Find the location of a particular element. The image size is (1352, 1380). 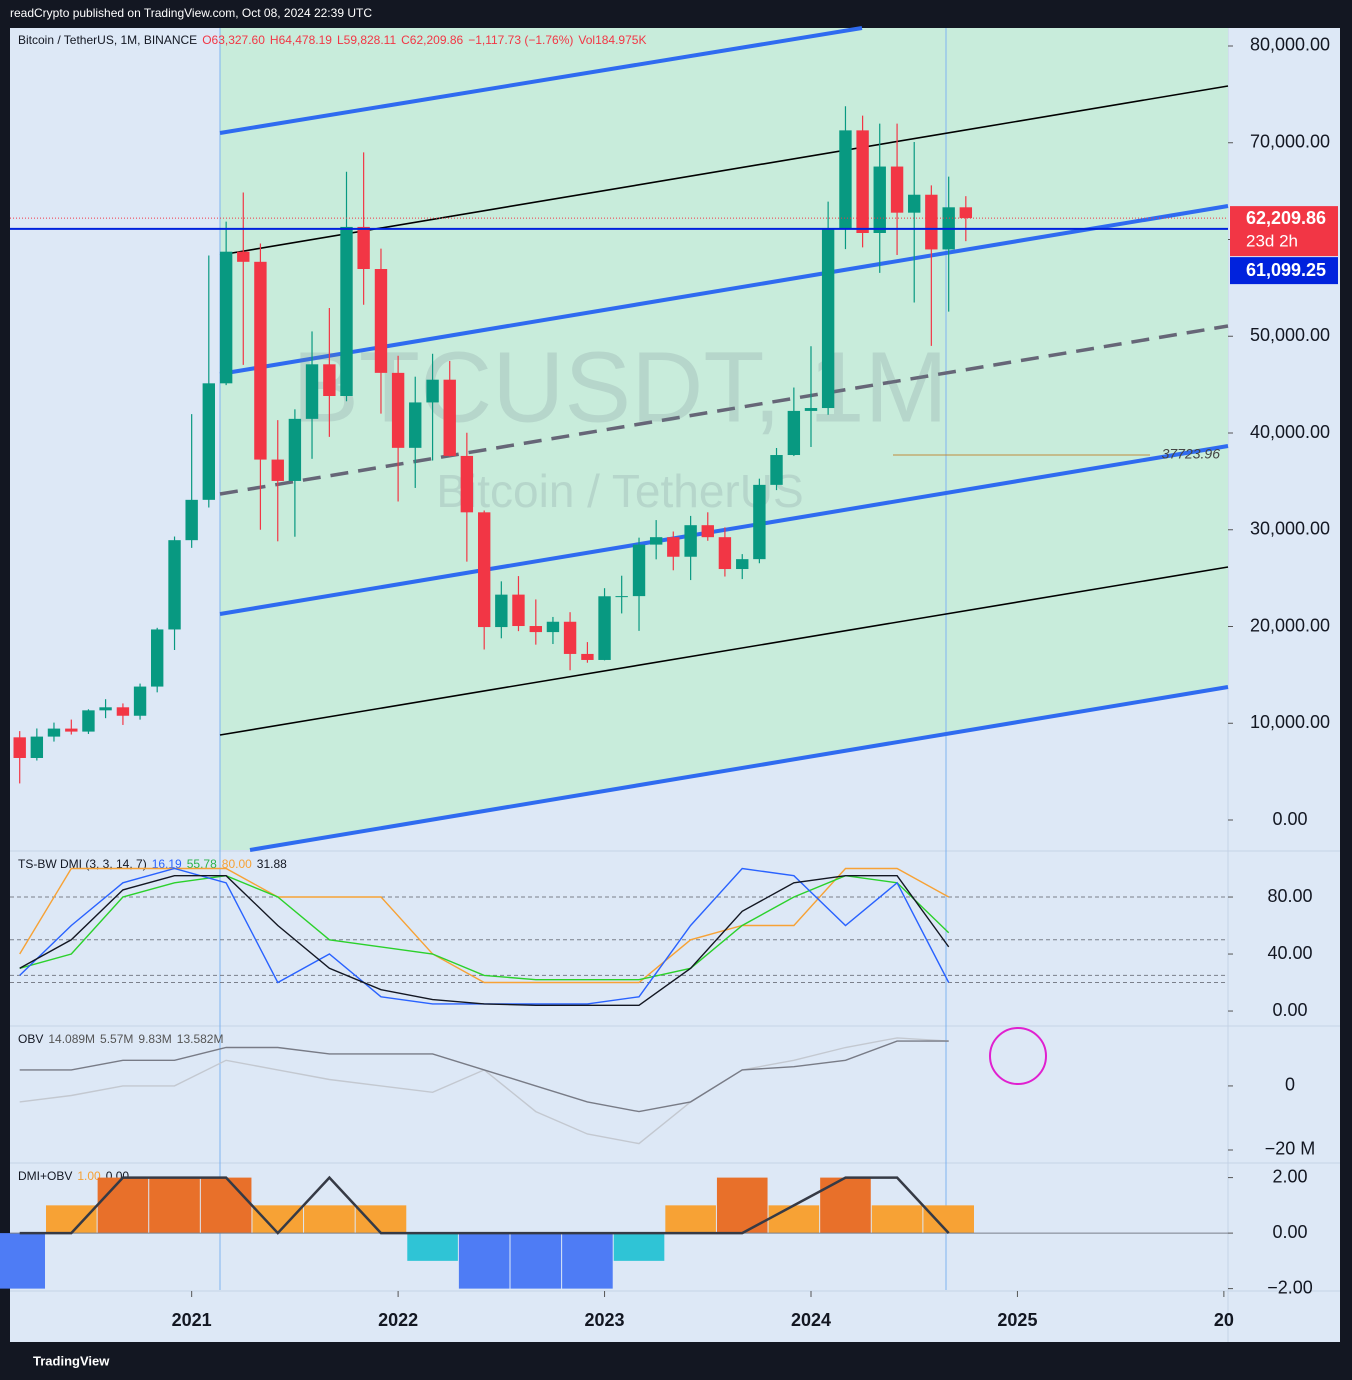

x-tick-label: 20 is located at coordinates (1224, 1320).